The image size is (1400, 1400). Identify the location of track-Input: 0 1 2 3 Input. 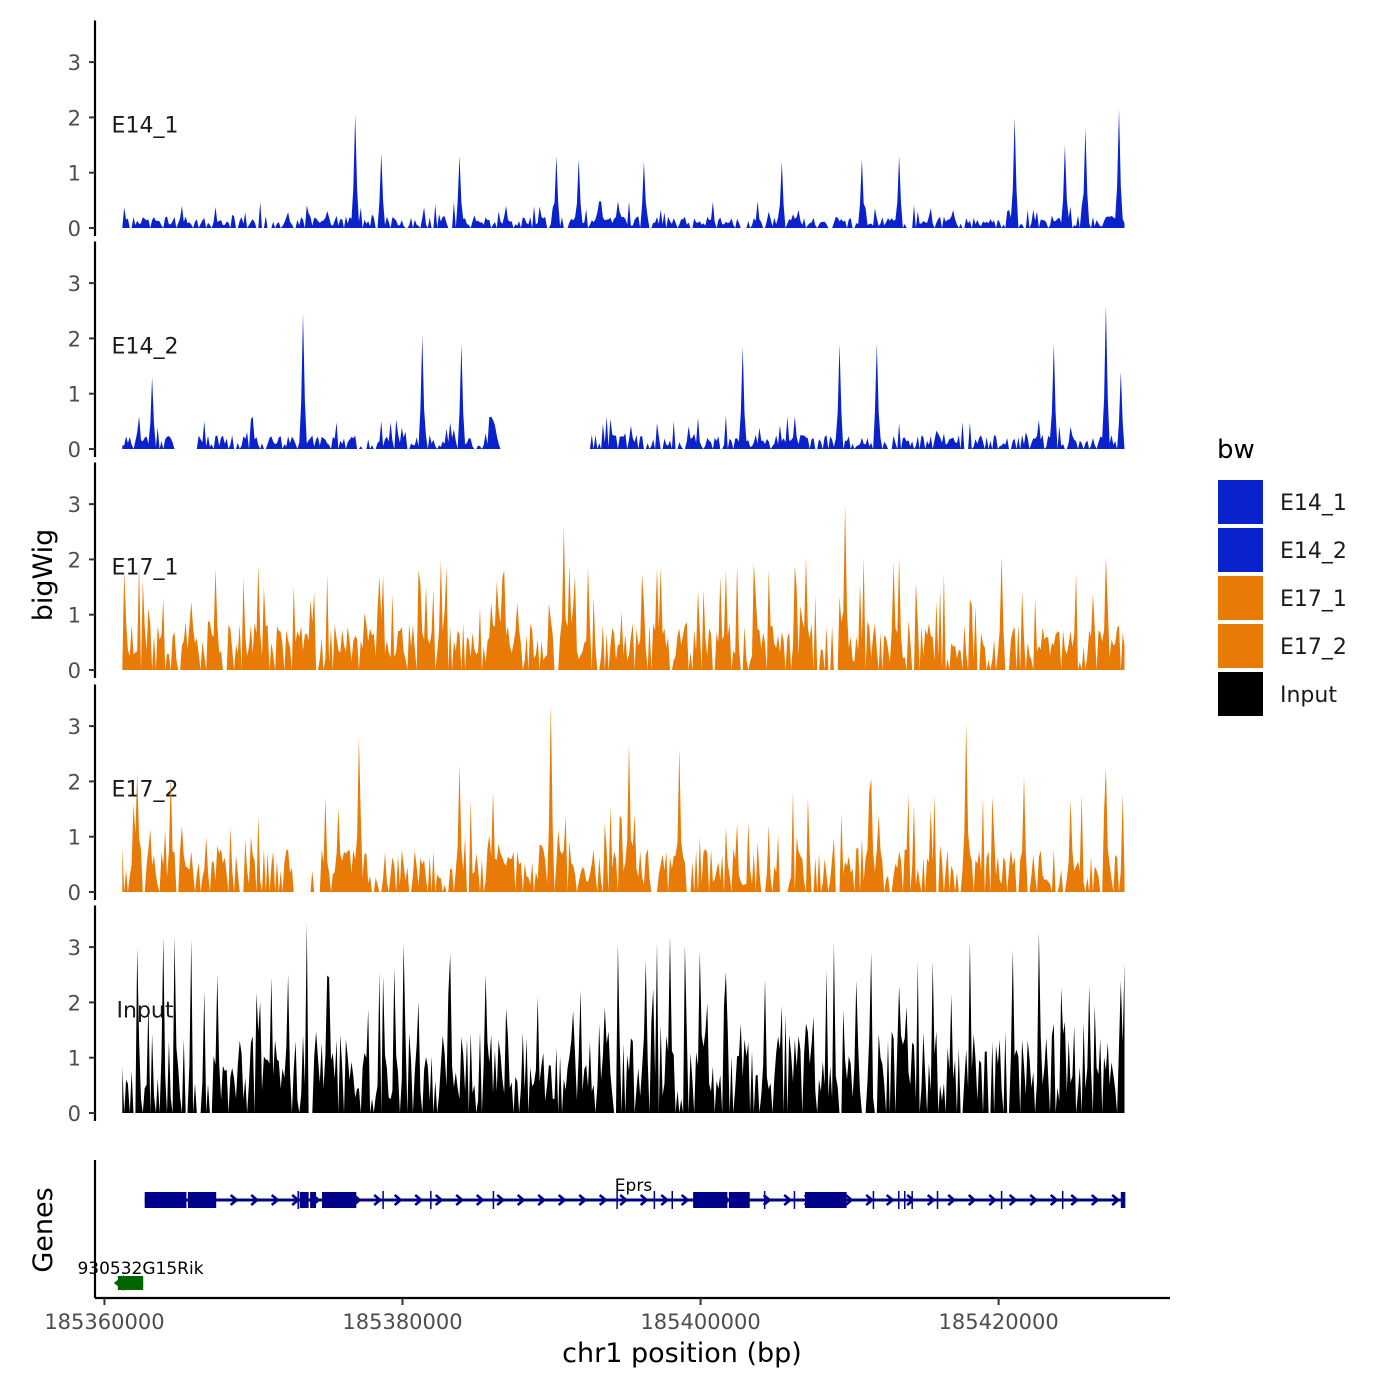
(596, 1015).